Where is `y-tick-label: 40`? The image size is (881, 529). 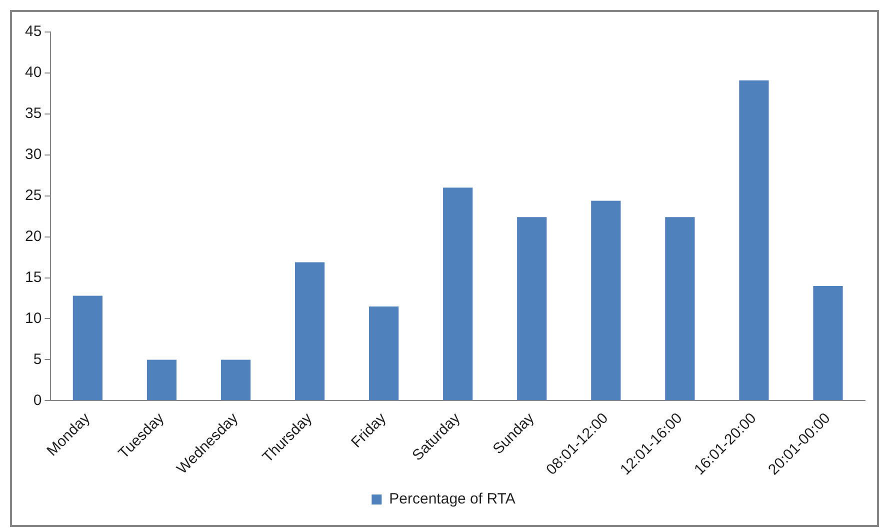 y-tick-label: 40 is located at coordinates (33, 73).